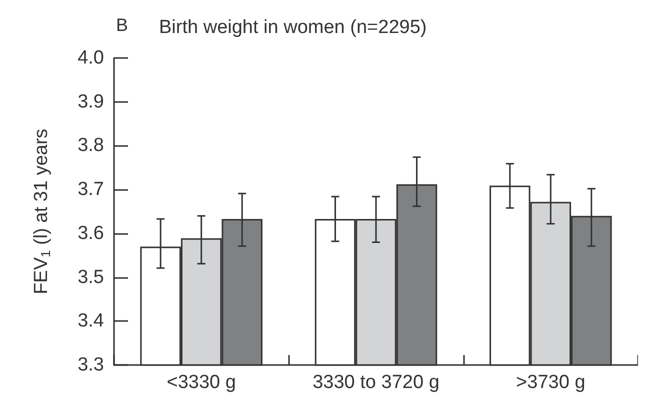 The height and width of the screenshot is (409, 646). I want to click on y-axis-title: FEV1 (l) at 31 years, so click(42, 211).